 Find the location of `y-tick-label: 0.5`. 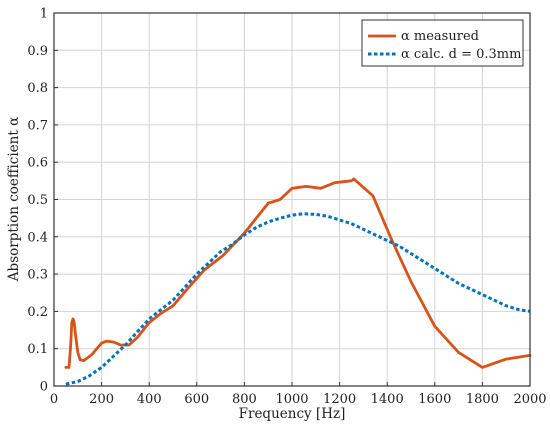

y-tick-label: 0.5 is located at coordinates (37, 200).